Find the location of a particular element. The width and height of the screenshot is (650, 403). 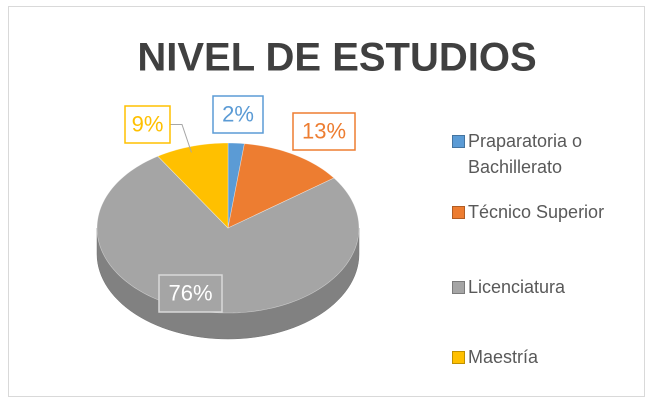

data-label: 76% is located at coordinates (190, 292).